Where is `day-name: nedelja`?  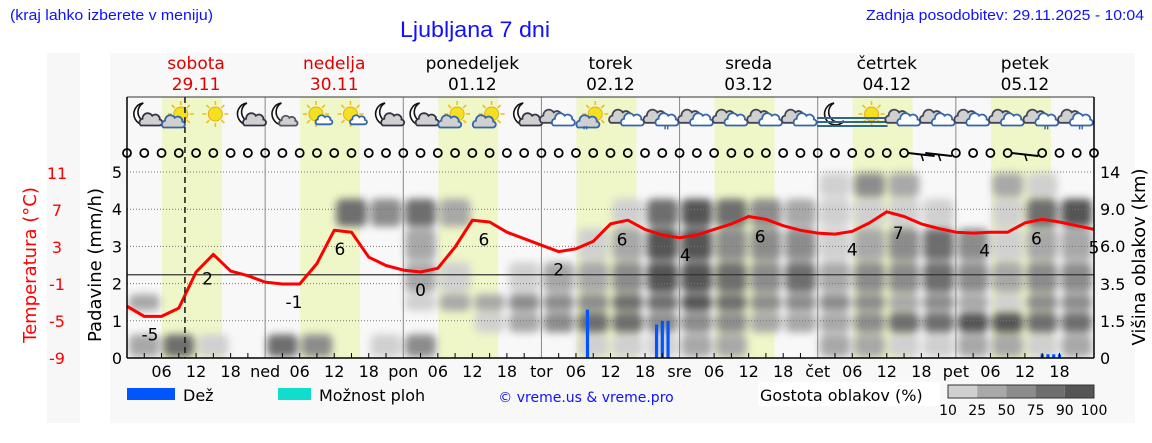
day-name: nedelja is located at coordinates (334, 64).